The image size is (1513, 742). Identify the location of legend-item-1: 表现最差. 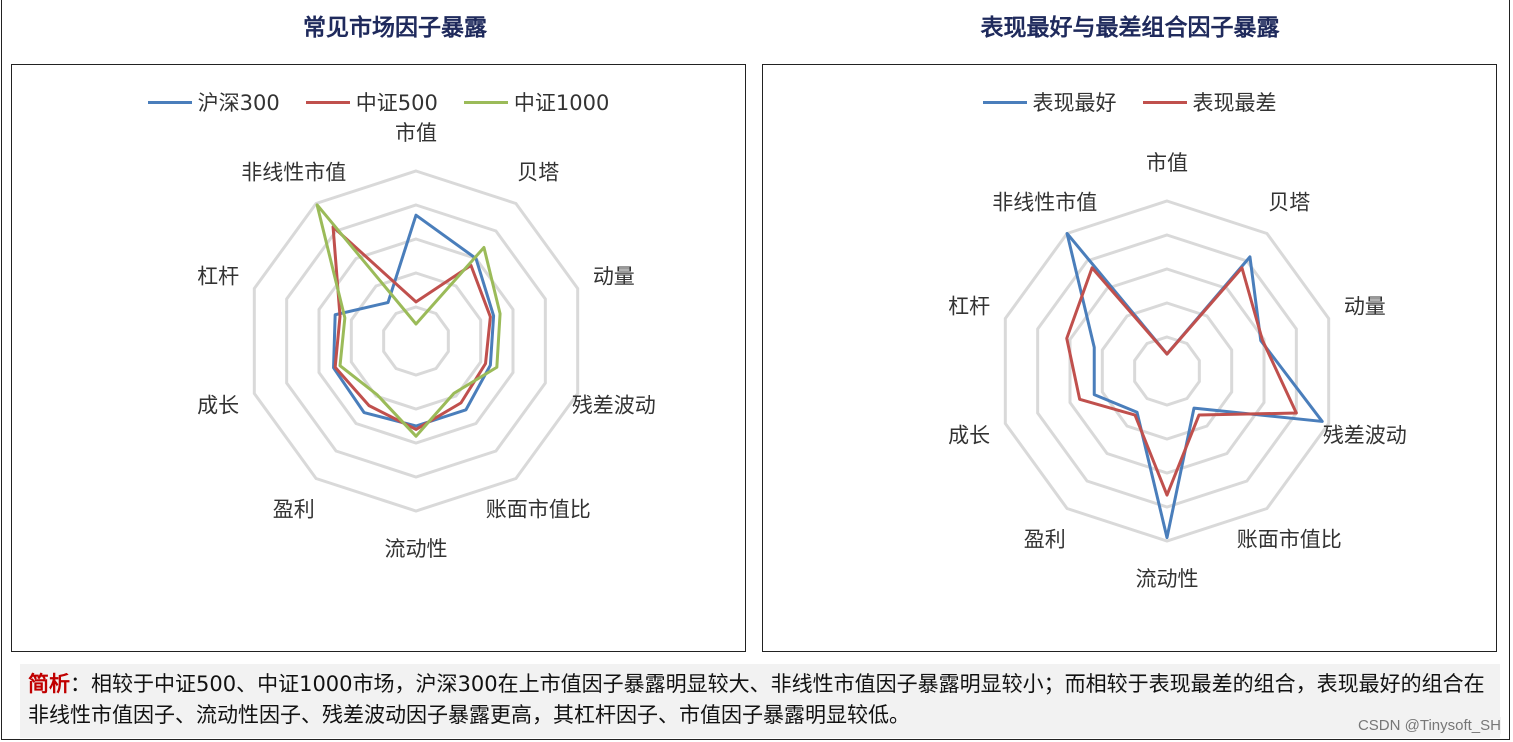
(1209, 102).